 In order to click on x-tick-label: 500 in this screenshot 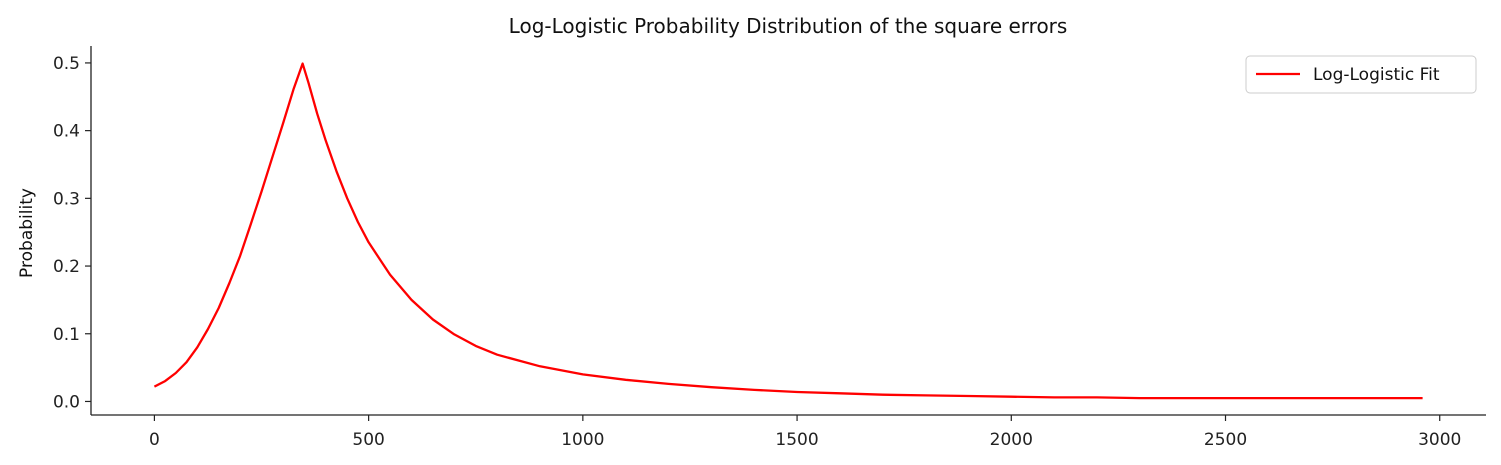, I will do `click(368, 440)`.